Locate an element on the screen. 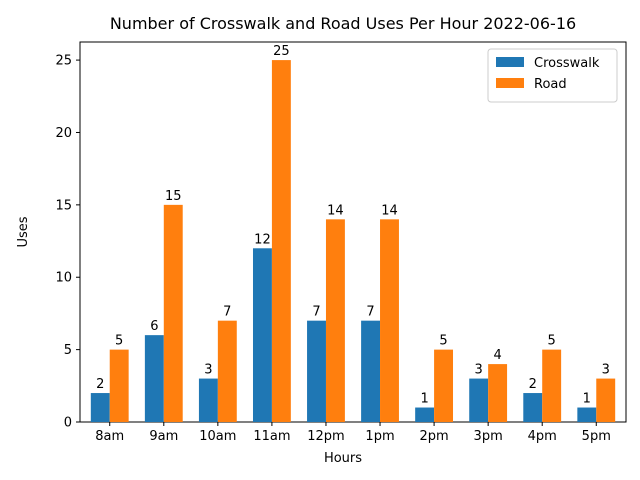 Image resolution: width=640 pixels, height=480 pixels. bar-road-3pm is located at coordinates (498, 393).